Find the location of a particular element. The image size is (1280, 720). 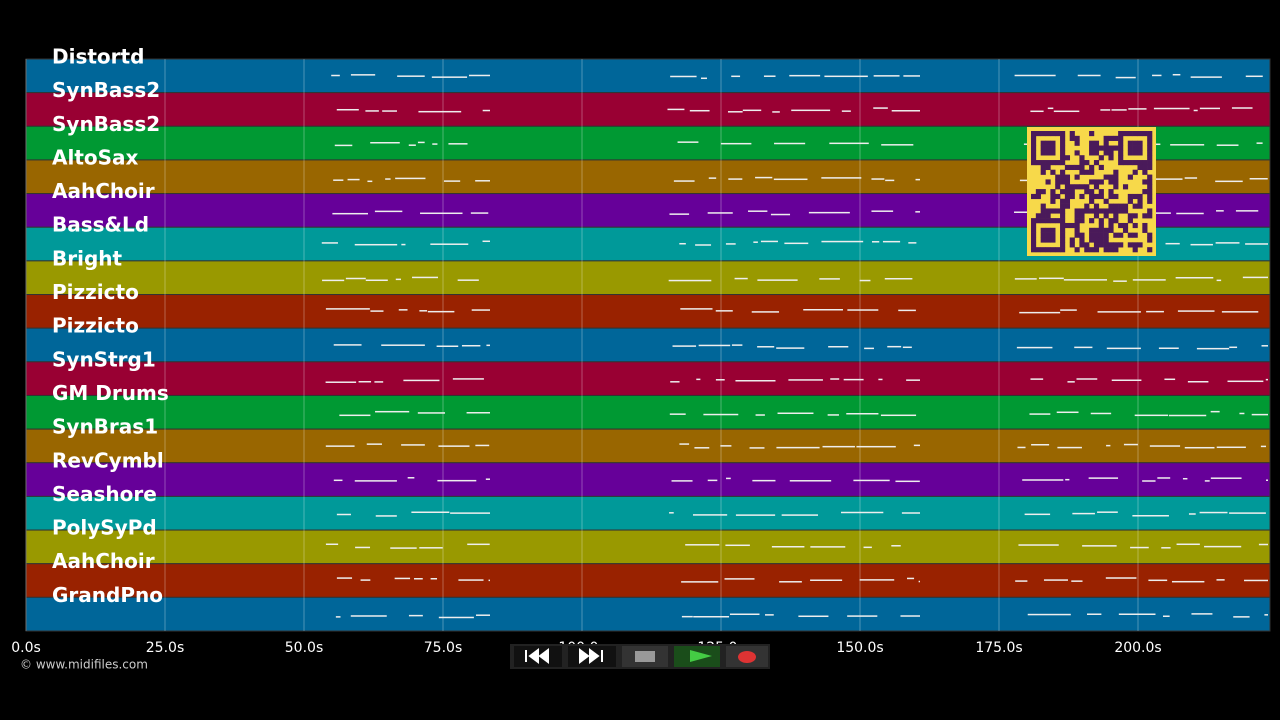

track-name: RevCymbl is located at coordinates (108, 460).